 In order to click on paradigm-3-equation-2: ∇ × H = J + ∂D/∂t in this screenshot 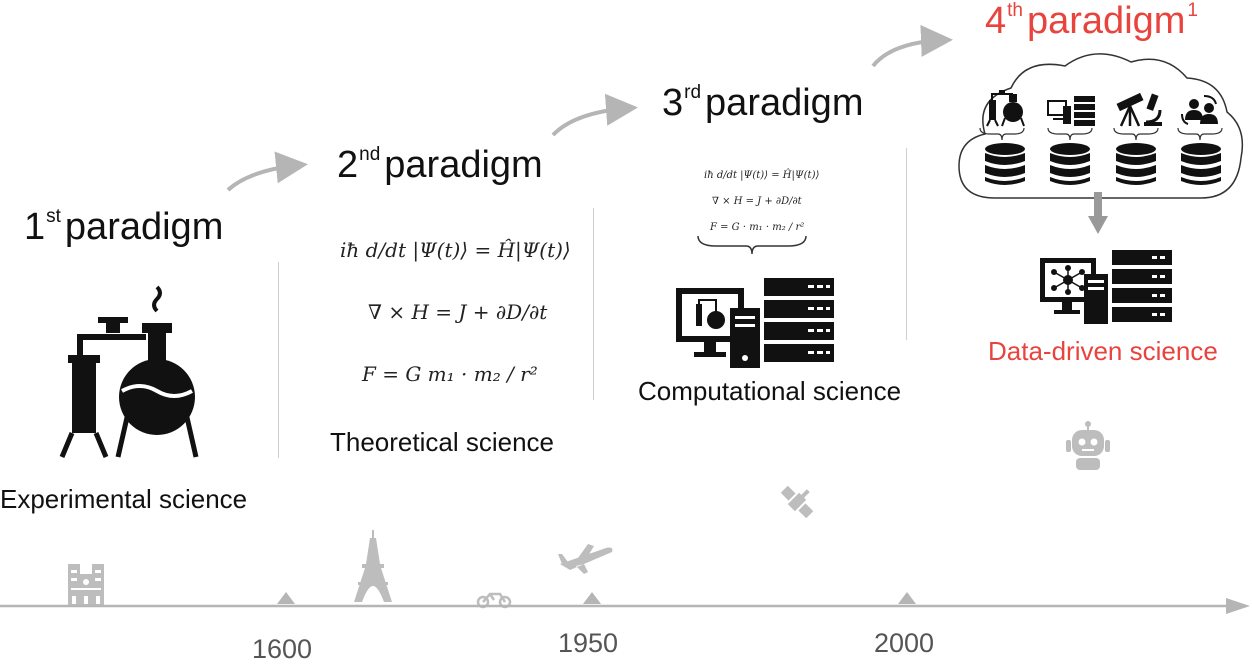, I will do `click(757, 201)`.